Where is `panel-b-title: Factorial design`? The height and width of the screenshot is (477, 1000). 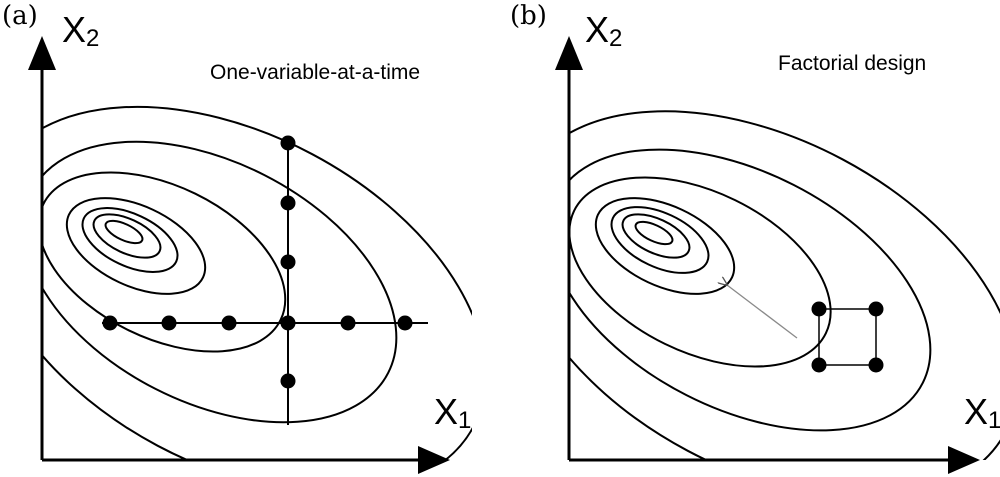
panel-b-title: Factorial design is located at coordinates (852, 63).